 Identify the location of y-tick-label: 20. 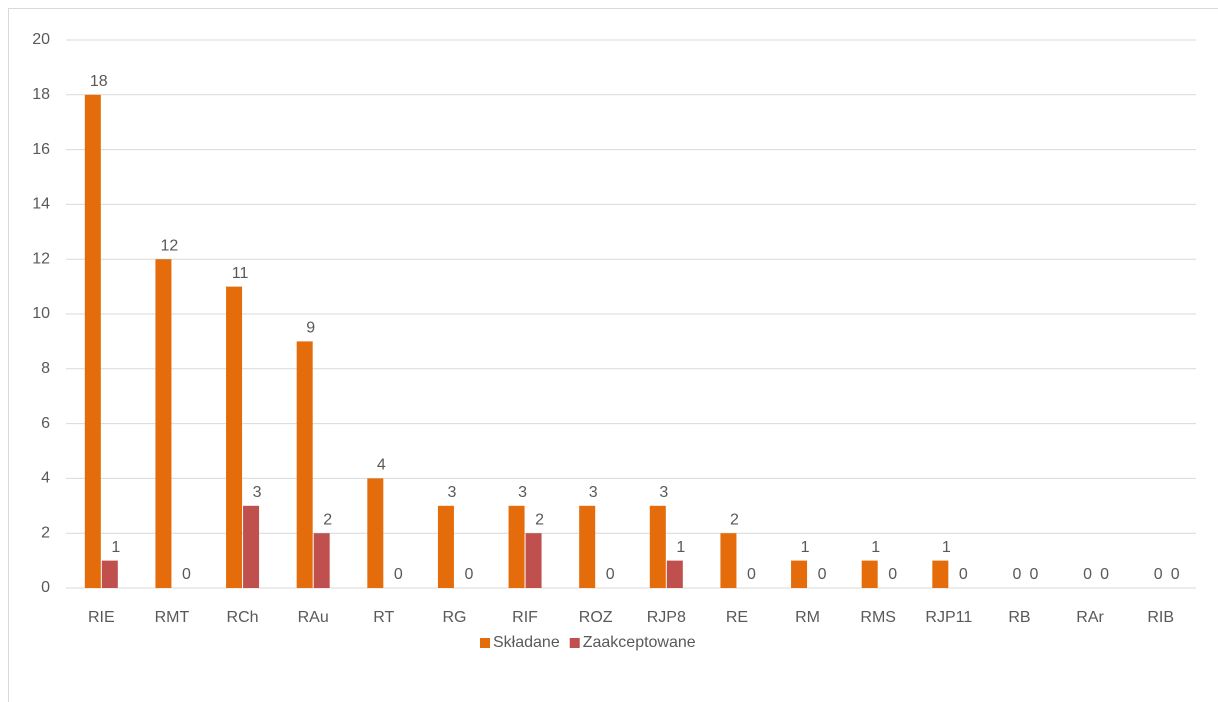
(41, 39).